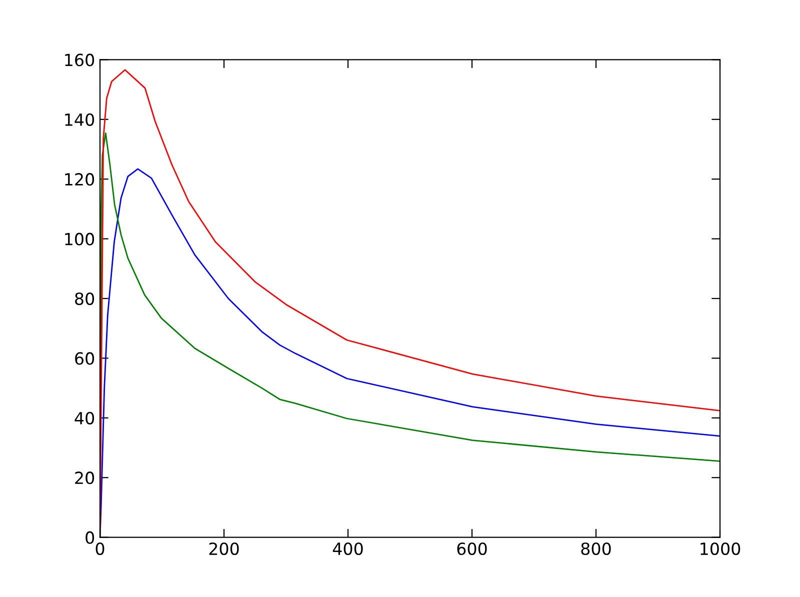 This screenshot has height=597, width=800. I want to click on y-tick-label: 20, so click(84, 478).